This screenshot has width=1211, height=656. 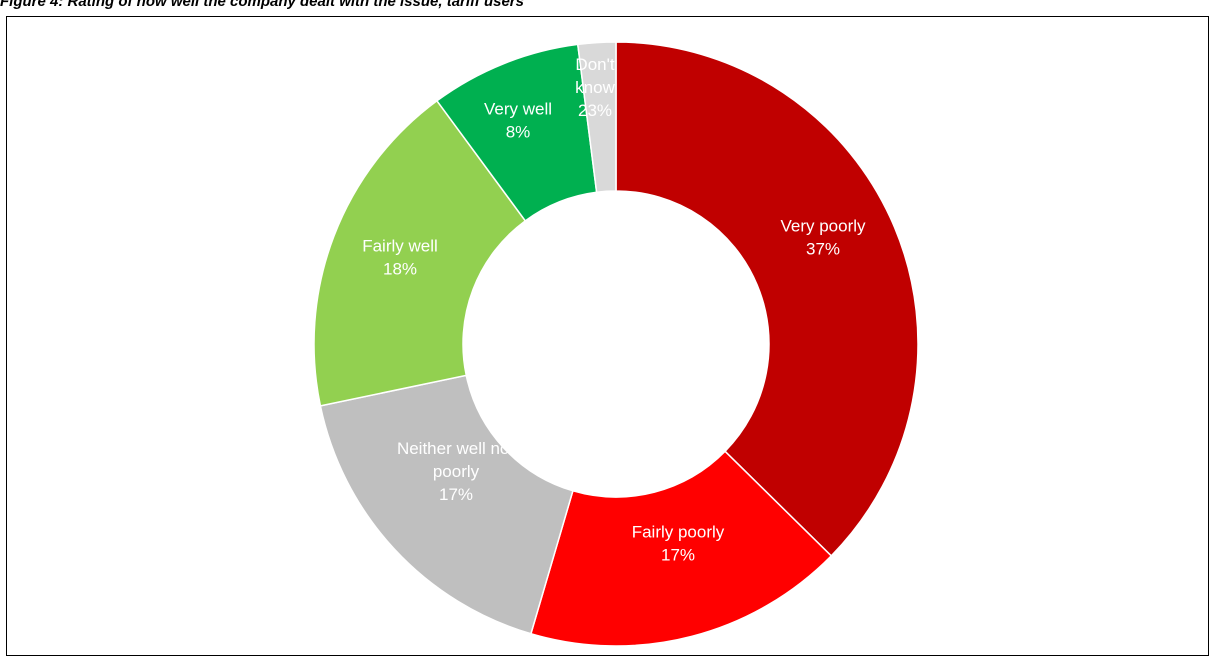 I want to click on slice-label-very-well: Very well 8%, so click(x=518, y=121).